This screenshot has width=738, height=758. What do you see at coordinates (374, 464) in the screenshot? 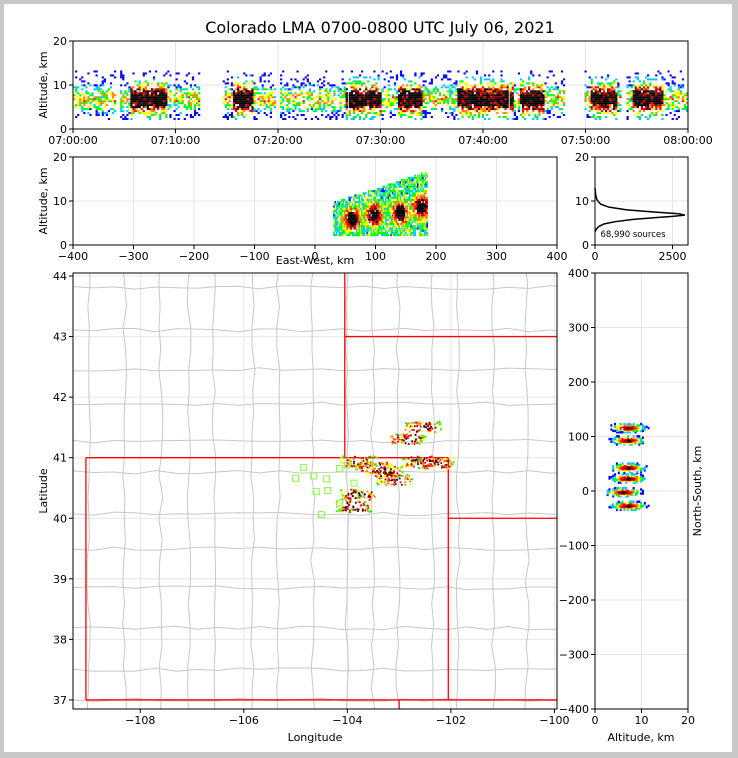
I see `lightning-source` at bounding box center [374, 464].